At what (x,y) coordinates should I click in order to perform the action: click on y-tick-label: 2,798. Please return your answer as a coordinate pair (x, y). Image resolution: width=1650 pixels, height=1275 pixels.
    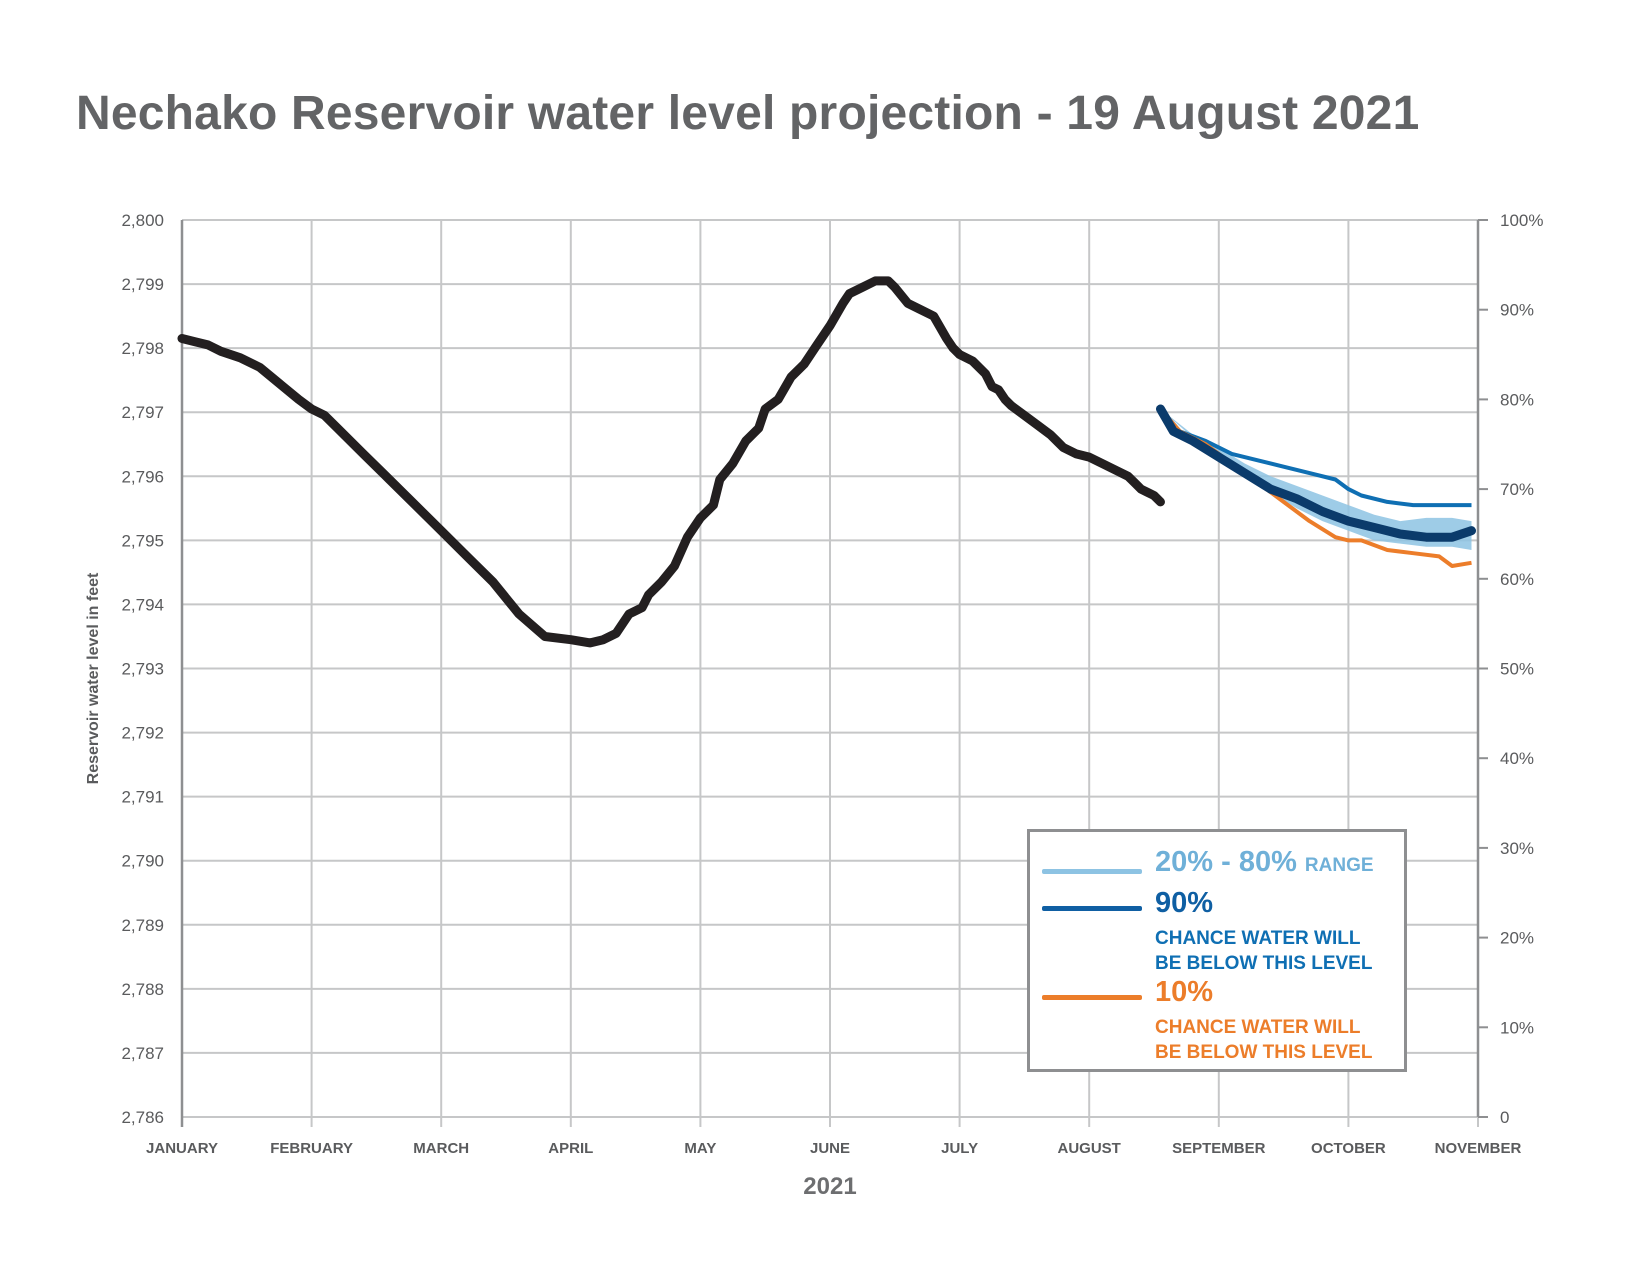
    Looking at the image, I should click on (142, 348).